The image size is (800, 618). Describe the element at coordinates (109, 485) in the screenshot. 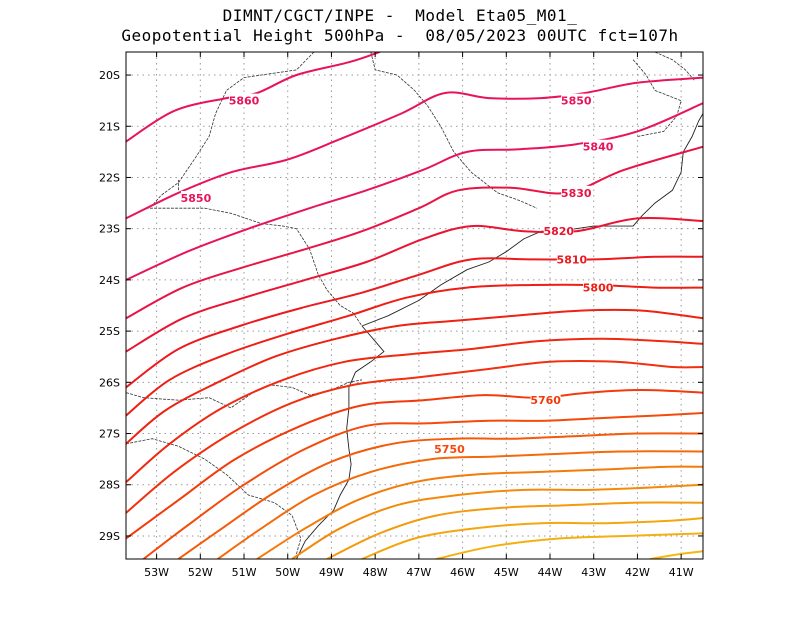

I see `lat-tick-label: 28S` at that location.